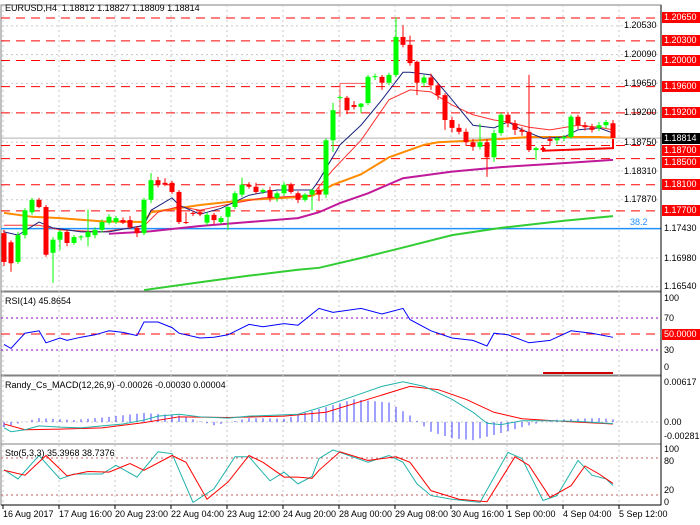  Describe the element at coordinates (682, 436) in the screenshot. I see `macd-axis-label: -0.00281` at that location.